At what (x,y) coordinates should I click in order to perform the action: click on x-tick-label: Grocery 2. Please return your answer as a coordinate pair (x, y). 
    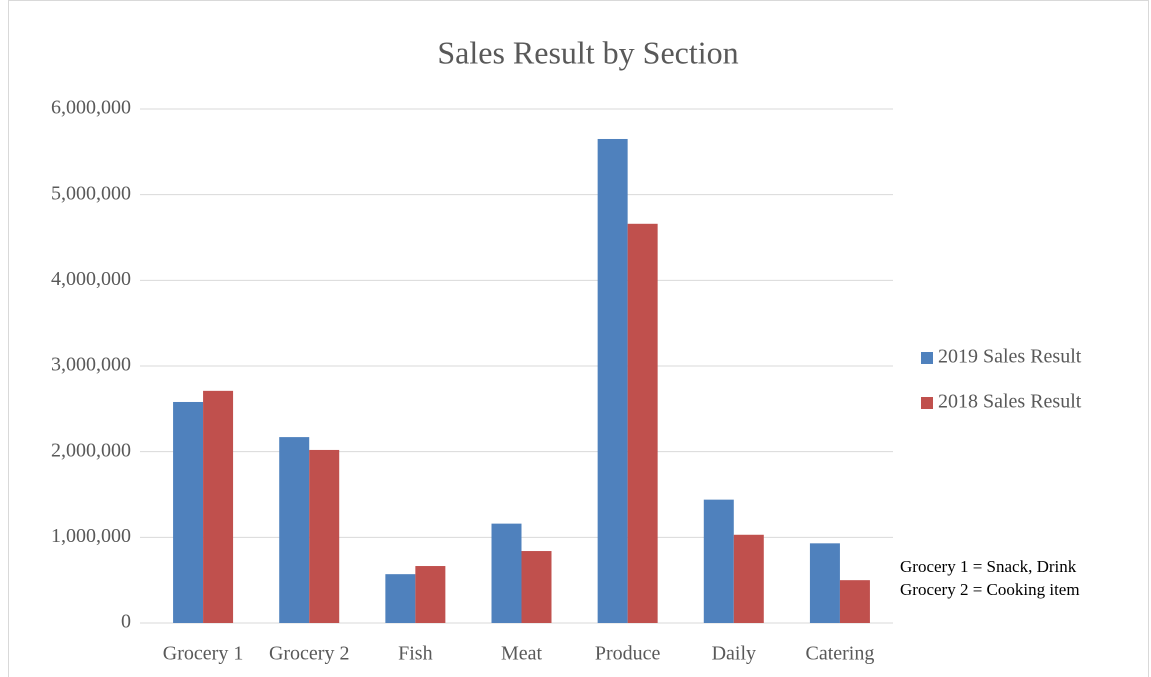
    Looking at the image, I should click on (309, 654).